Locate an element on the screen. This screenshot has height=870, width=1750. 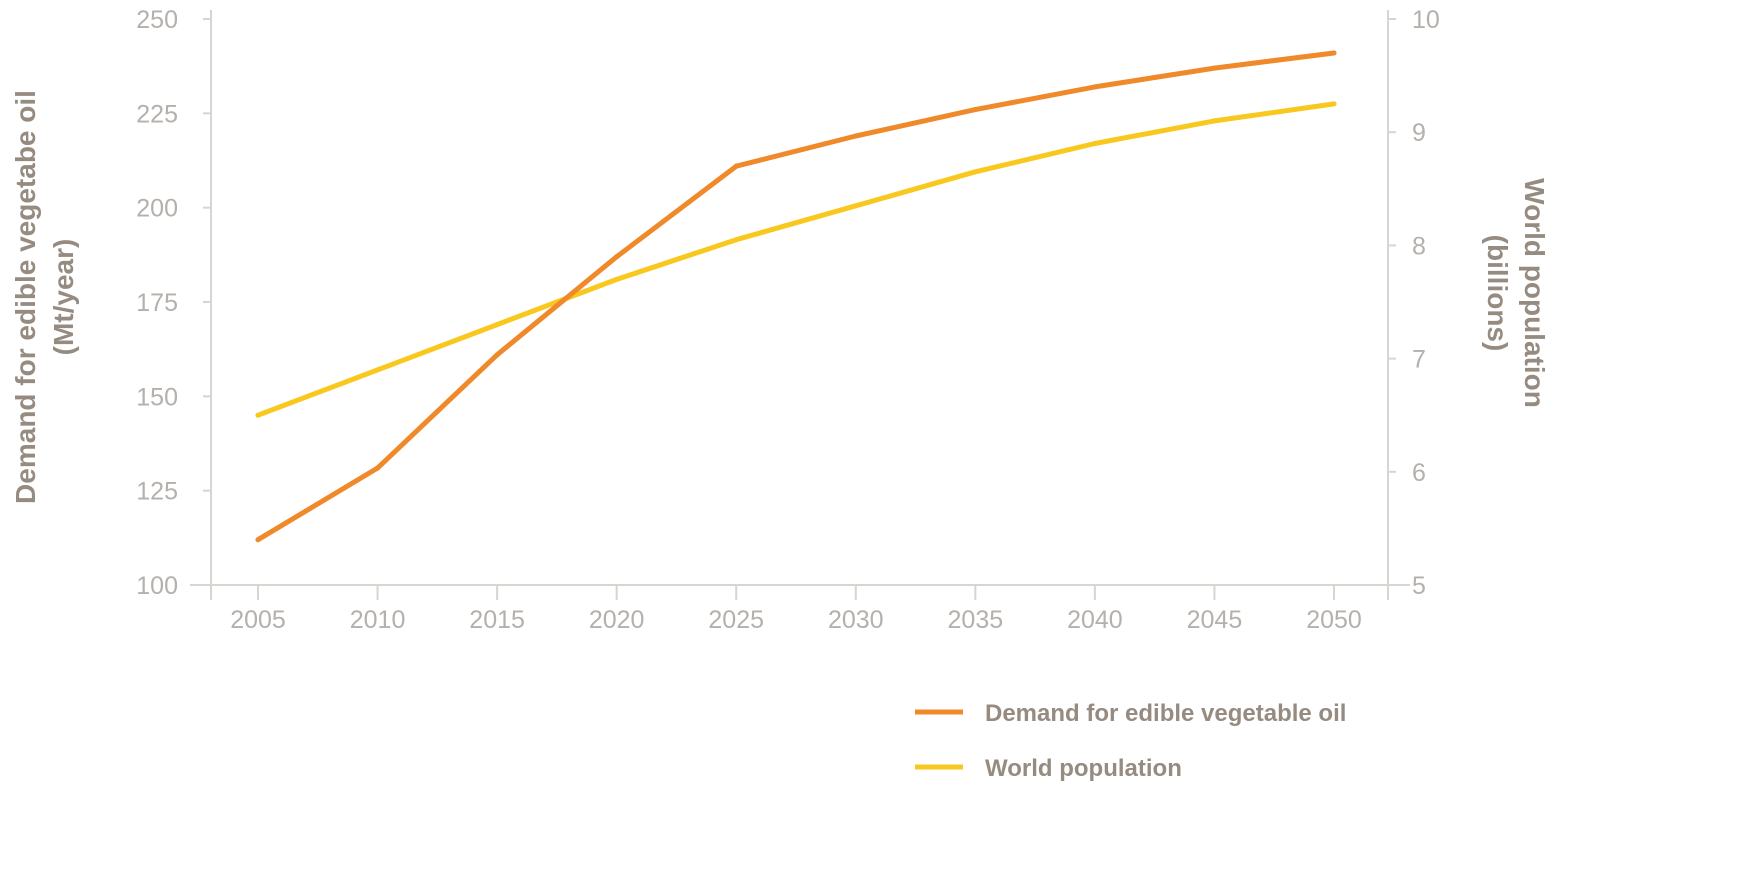
right-tick-label: 5 is located at coordinates (1419, 586).